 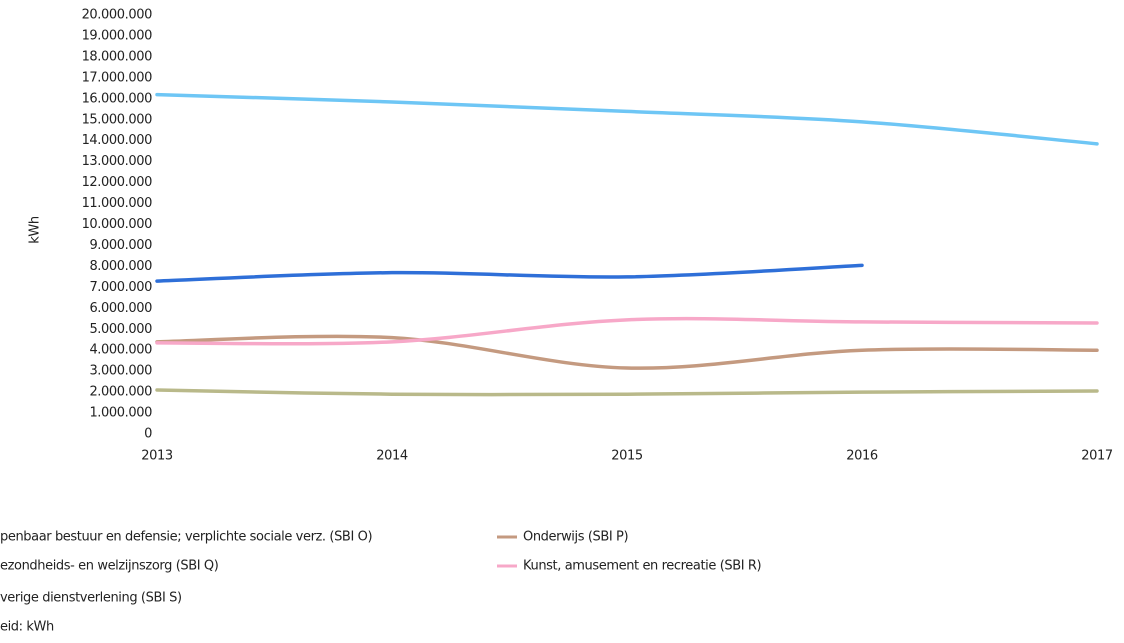 I want to click on y-tick-label: 20.000.000, so click(x=117, y=15).